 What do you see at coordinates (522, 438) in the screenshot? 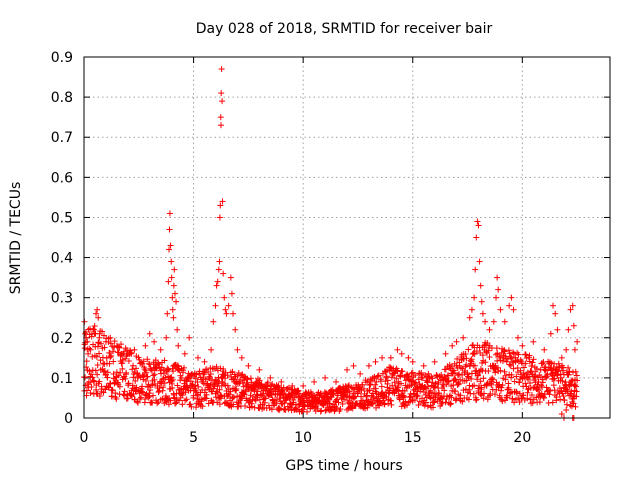
I see `x-tick-label: 20` at bounding box center [522, 438].